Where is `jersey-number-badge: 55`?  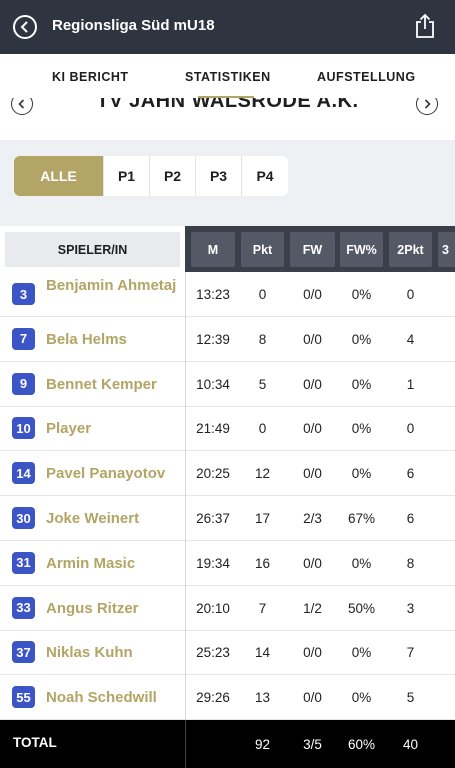
jersey-number-badge: 55 is located at coordinates (23, 697).